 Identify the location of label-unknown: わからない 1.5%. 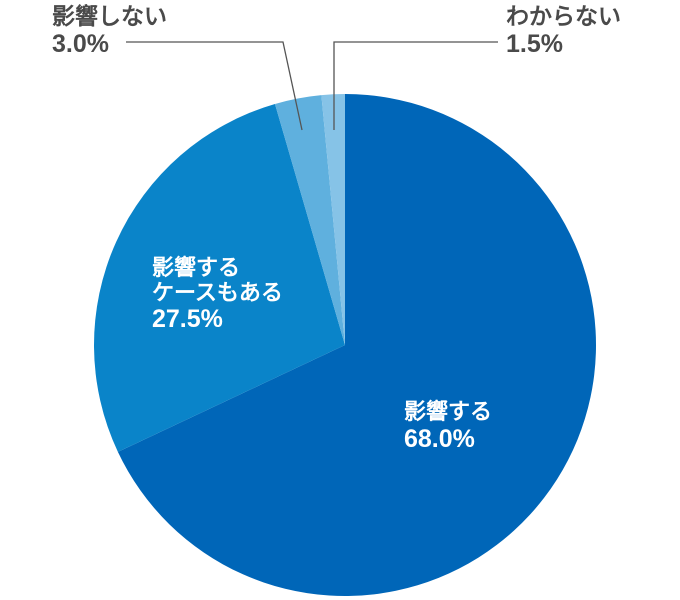
(563, 30).